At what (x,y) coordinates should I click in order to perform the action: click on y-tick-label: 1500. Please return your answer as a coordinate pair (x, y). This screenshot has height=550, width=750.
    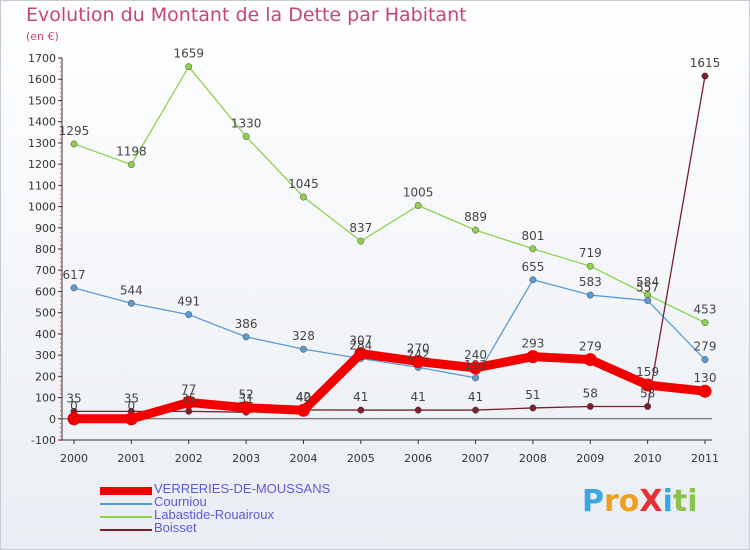
    Looking at the image, I should click on (42, 100).